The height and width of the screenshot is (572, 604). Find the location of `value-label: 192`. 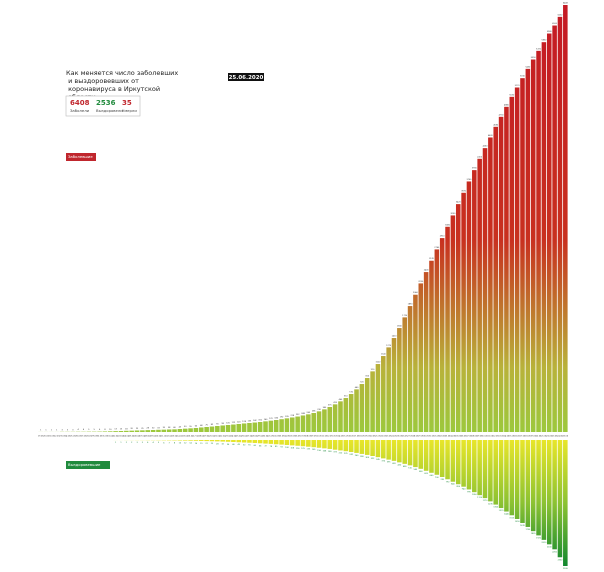

value-label: 192 is located at coordinates (282, 418).